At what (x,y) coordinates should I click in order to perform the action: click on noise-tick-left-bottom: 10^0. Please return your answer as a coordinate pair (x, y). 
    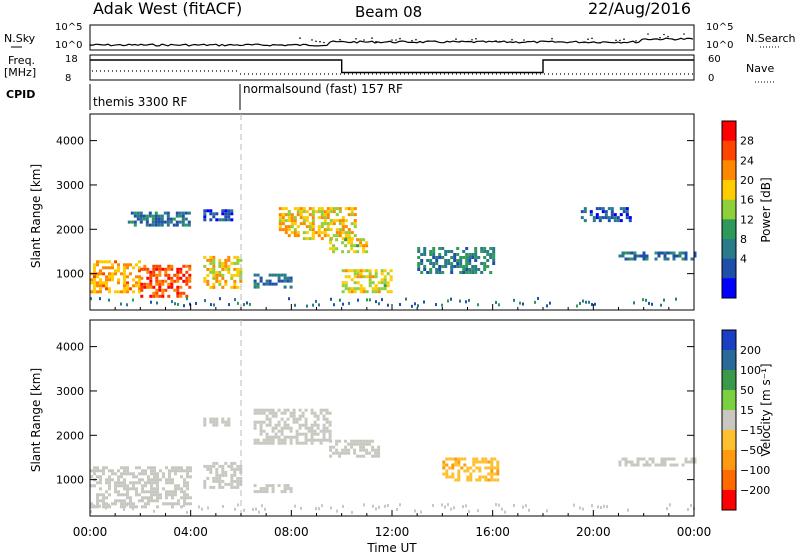
    Looking at the image, I should click on (68, 45).